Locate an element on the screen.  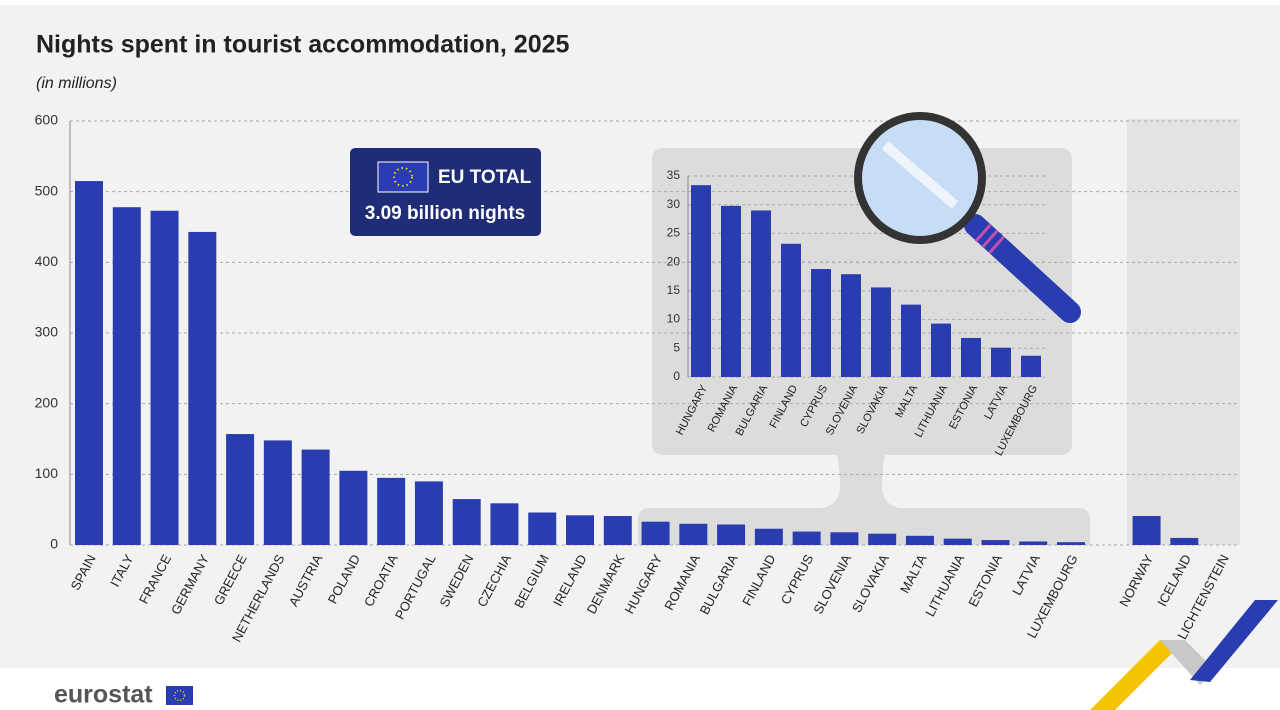
logo: eurostat is located at coordinates (123, 695).